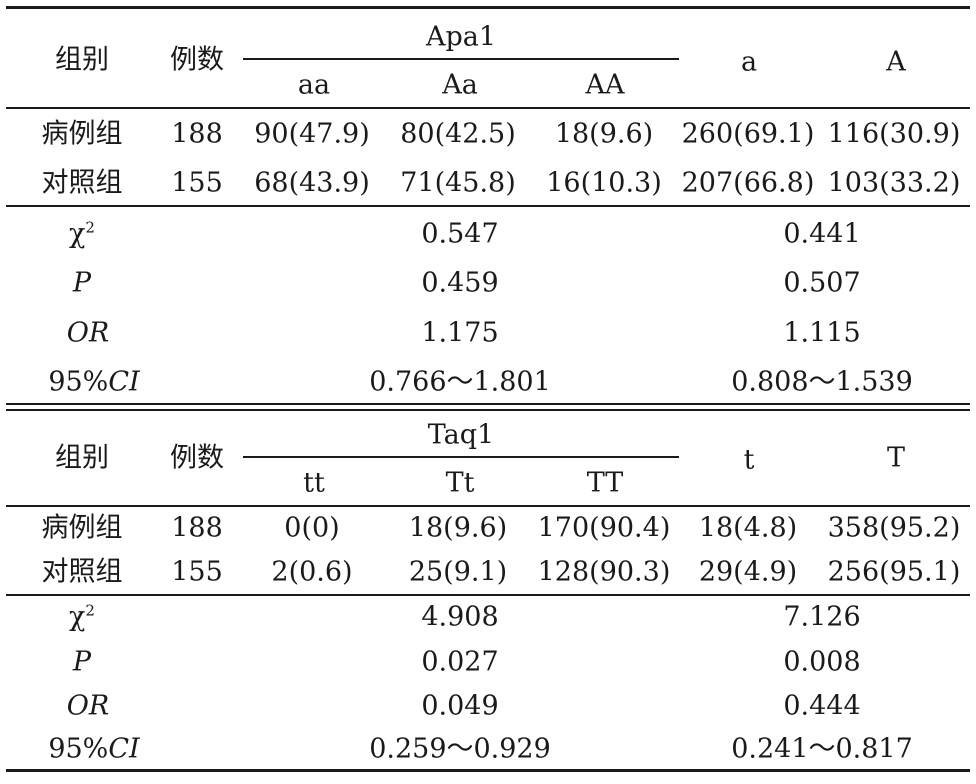  What do you see at coordinates (604, 528) in the screenshot?
I see `cell-genotype-3: 170(90.4)` at bounding box center [604, 528].